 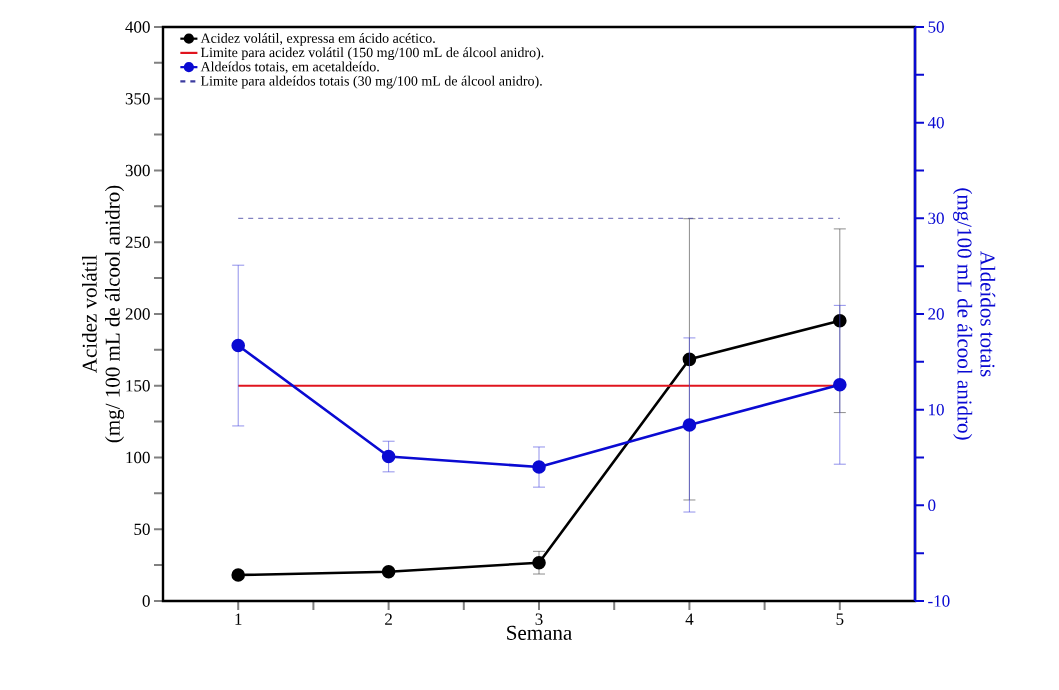 What do you see at coordinates (936, 218) in the screenshot?
I see `y2-tick-label: 30` at bounding box center [936, 218].